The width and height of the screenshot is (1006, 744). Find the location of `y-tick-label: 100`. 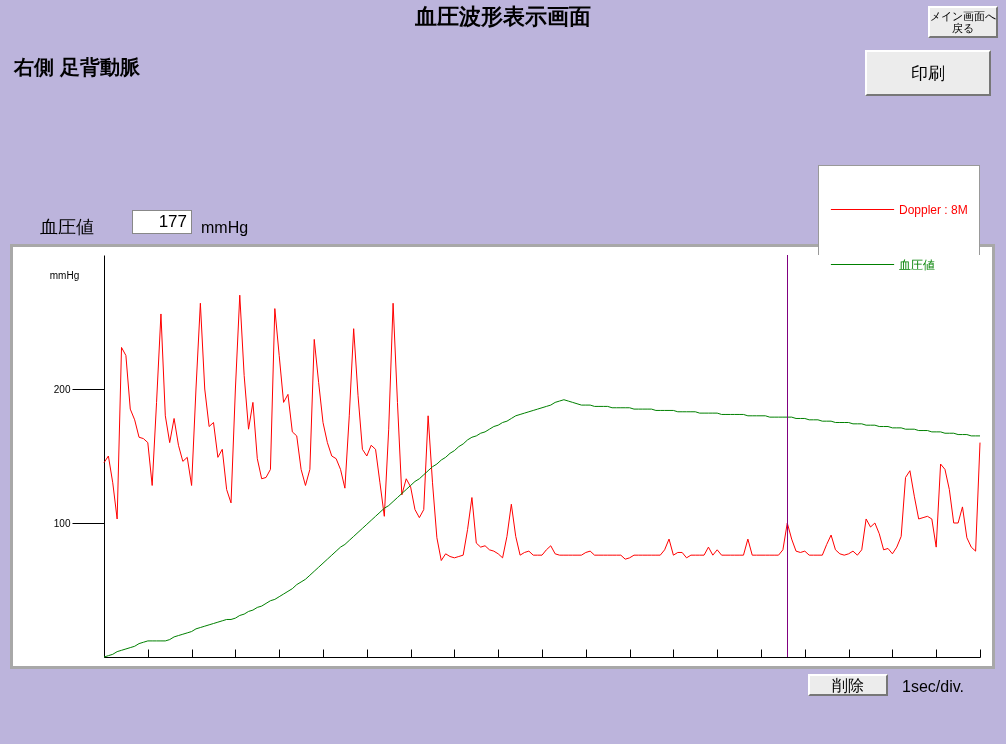

y-tick-label: 100 is located at coordinates (62, 523).